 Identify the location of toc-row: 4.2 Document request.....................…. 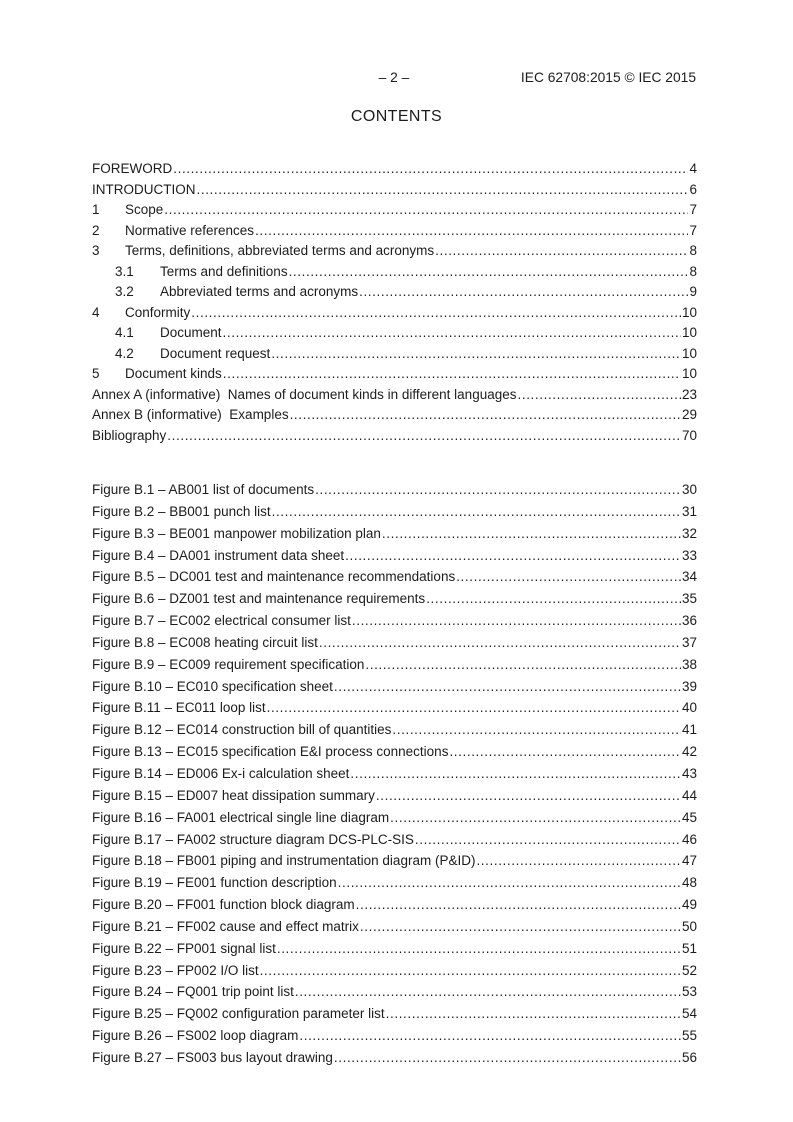
(394, 354).